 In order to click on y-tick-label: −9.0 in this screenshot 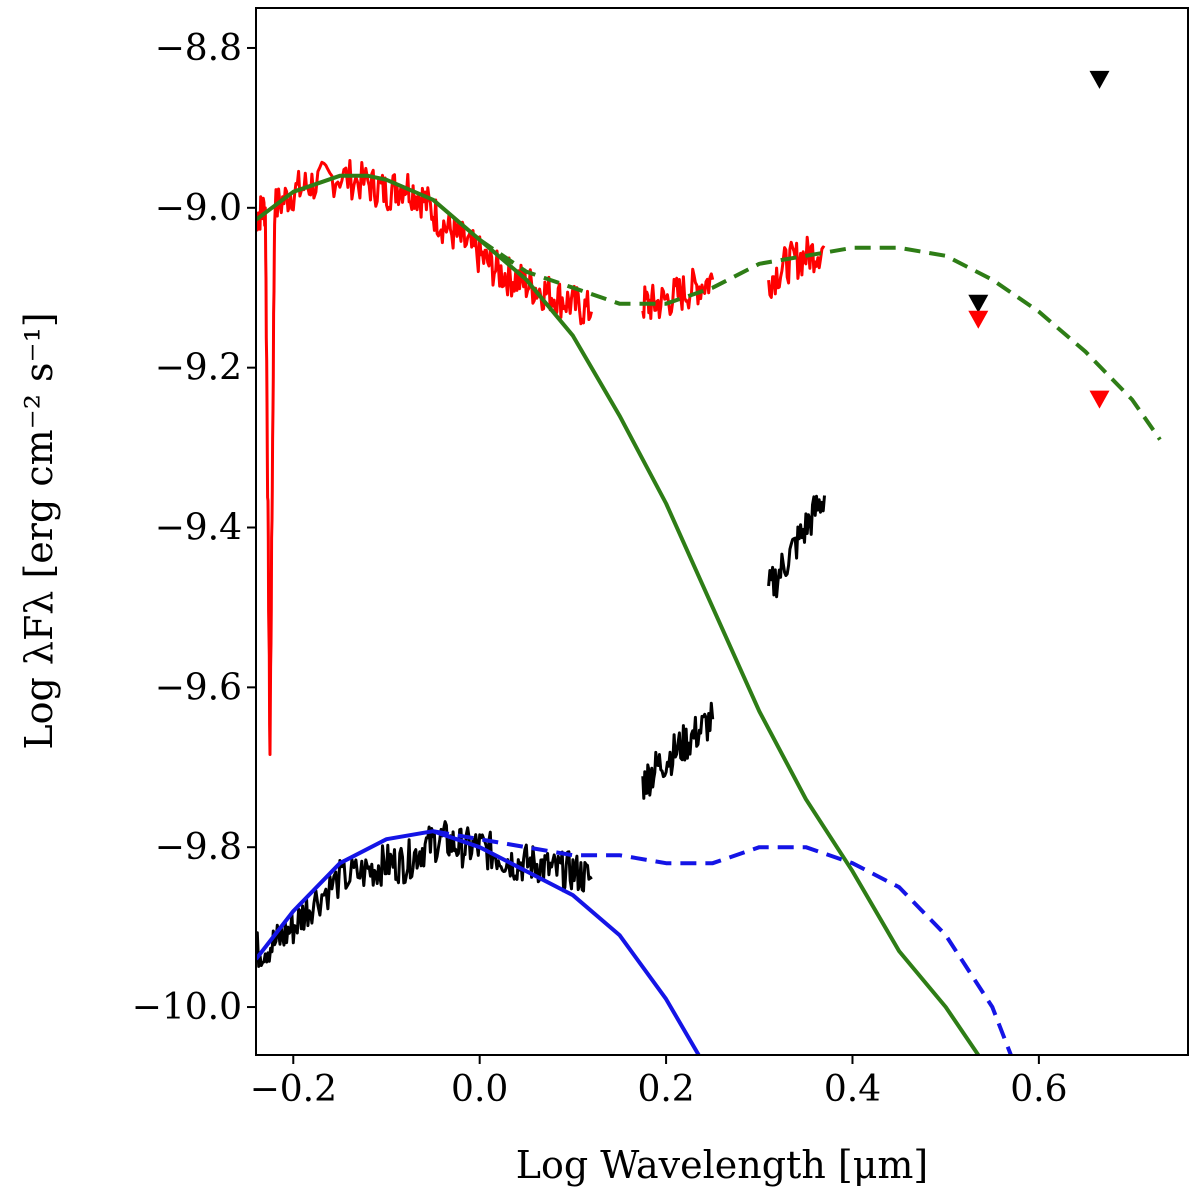, I will do `click(198, 208)`.